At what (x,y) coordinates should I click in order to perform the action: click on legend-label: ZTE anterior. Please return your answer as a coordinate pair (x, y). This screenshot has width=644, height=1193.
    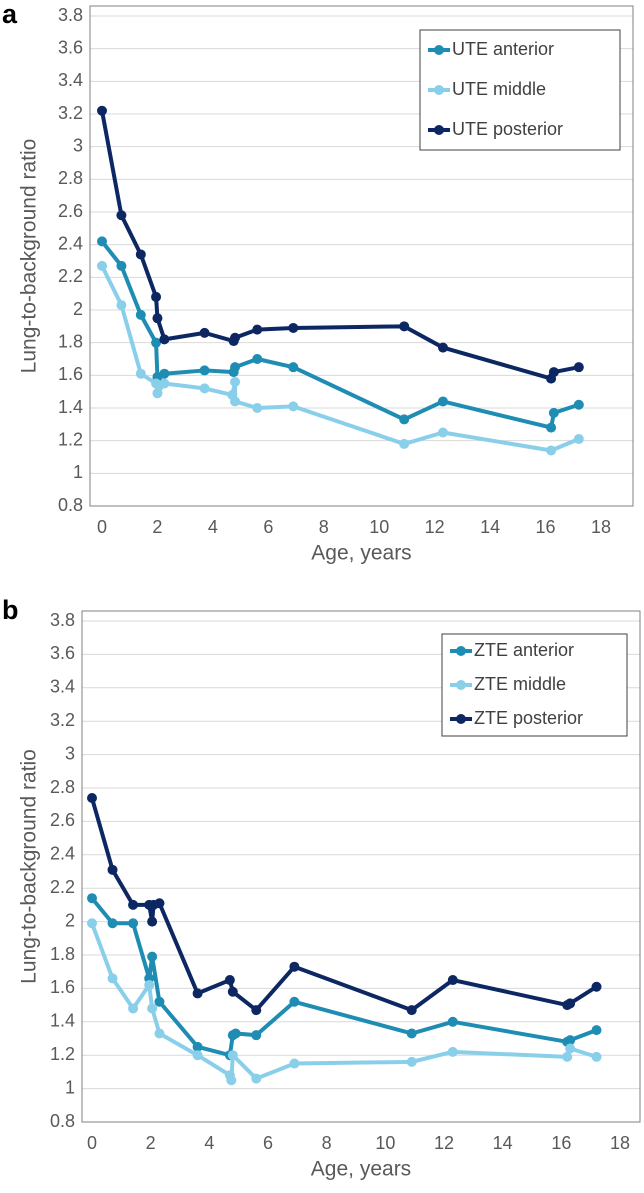
    Looking at the image, I should click on (524, 650).